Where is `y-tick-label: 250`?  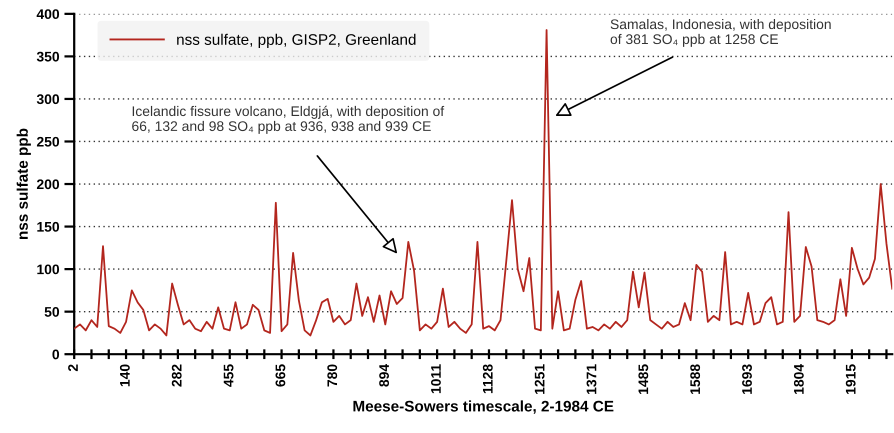
y-tick-label: 250 is located at coordinates (48, 141).